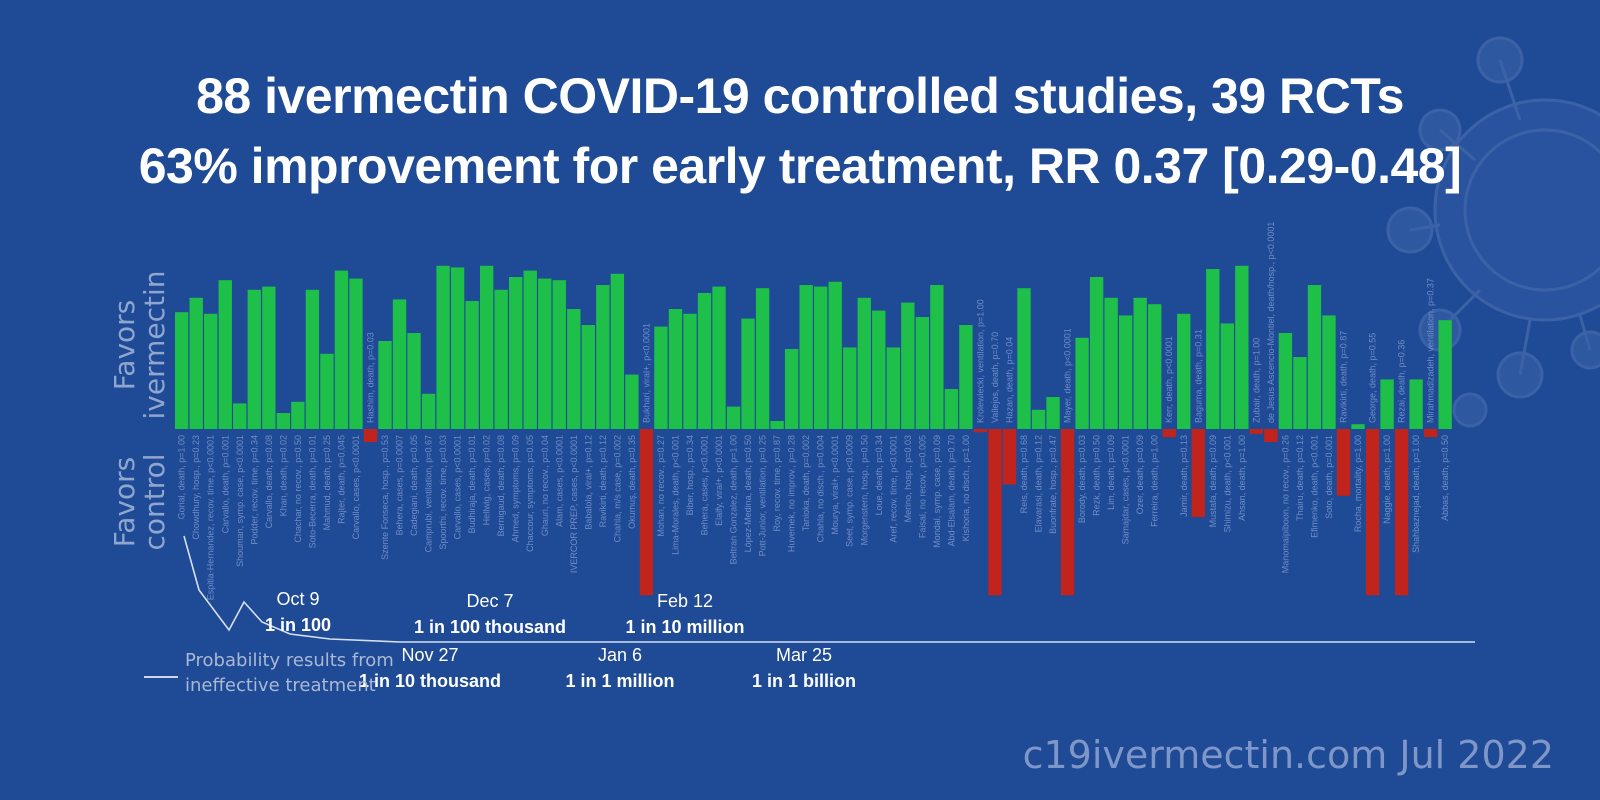 Image resolution: width=1600 pixels, height=800 pixels. What do you see at coordinates (298, 625) in the screenshot?
I see `milestone-probability: 1 in 100` at bounding box center [298, 625].